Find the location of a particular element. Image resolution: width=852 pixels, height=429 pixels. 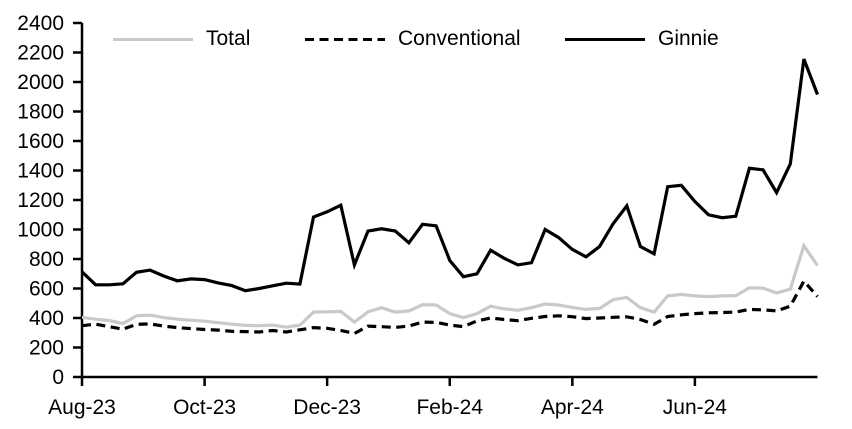

y-tick-label: 800 is located at coordinates (46, 259).